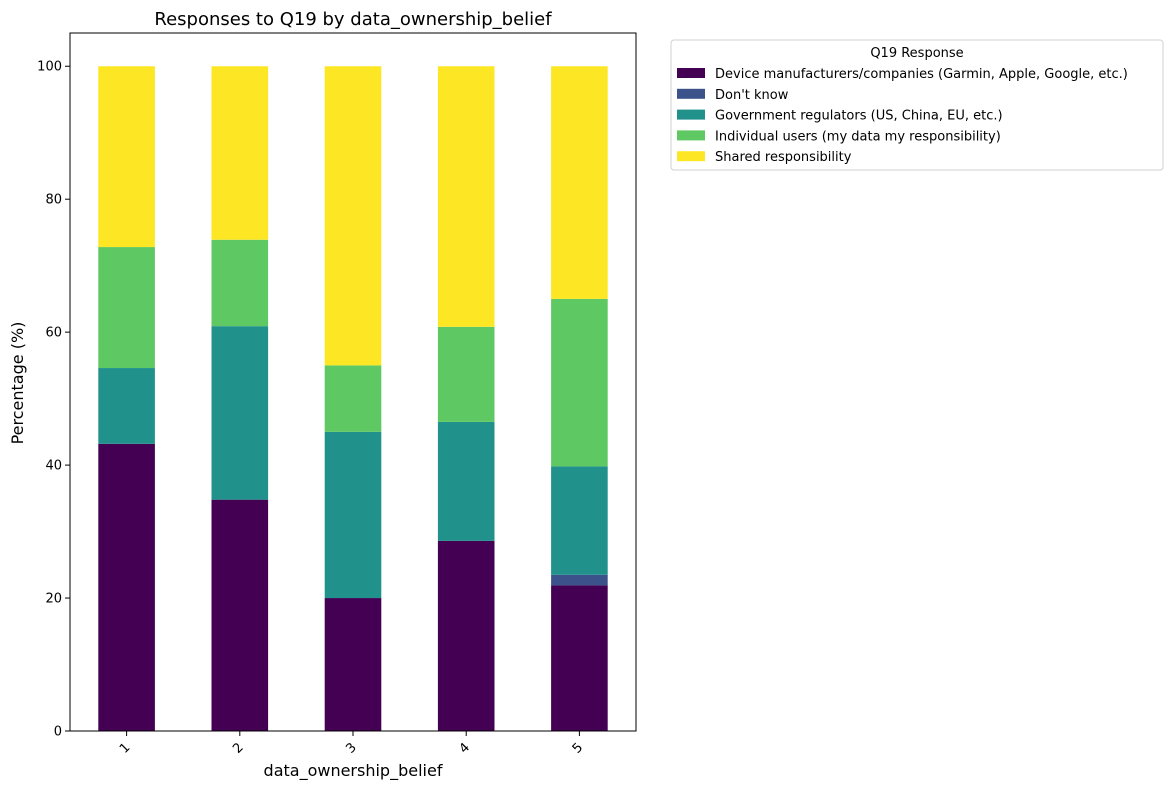 This screenshot has height=794, width=1171. What do you see at coordinates (53, 333) in the screenshot?
I see `y-tick-label: 60` at bounding box center [53, 333].